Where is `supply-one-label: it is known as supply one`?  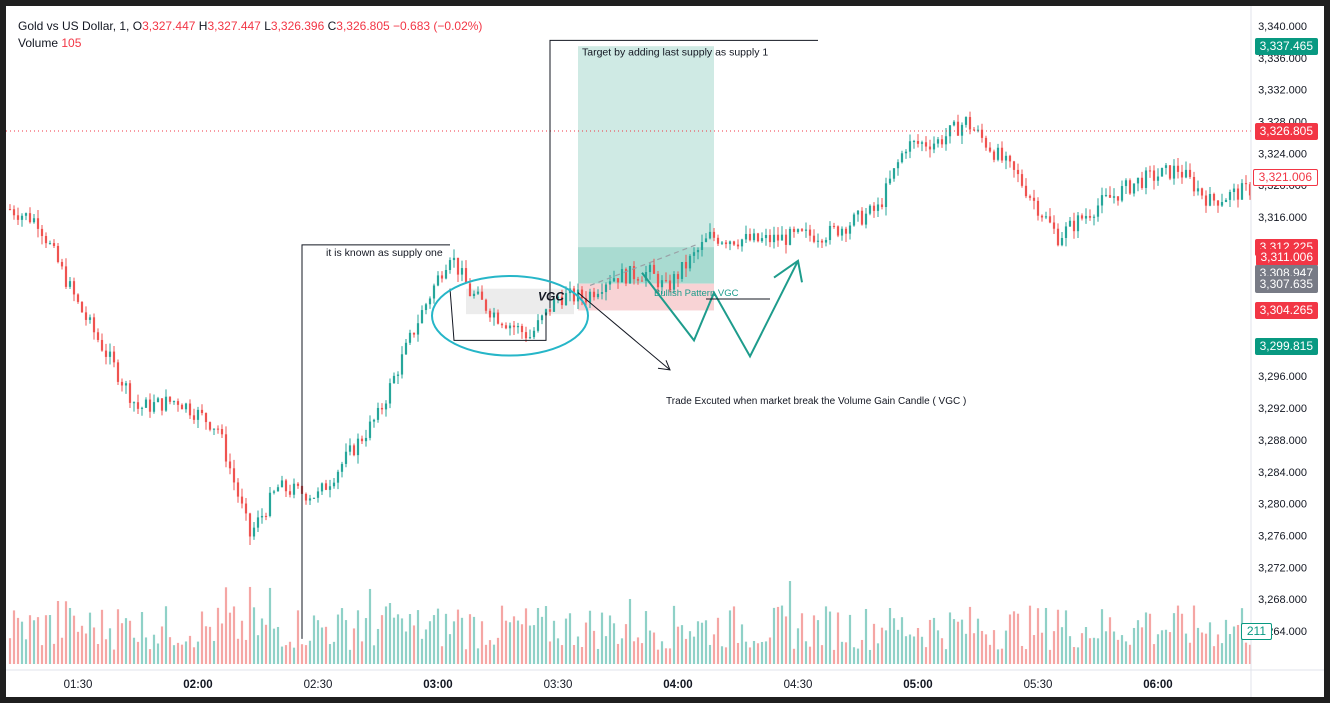
supply-one-label: it is known as supply one is located at coordinates (384, 253).